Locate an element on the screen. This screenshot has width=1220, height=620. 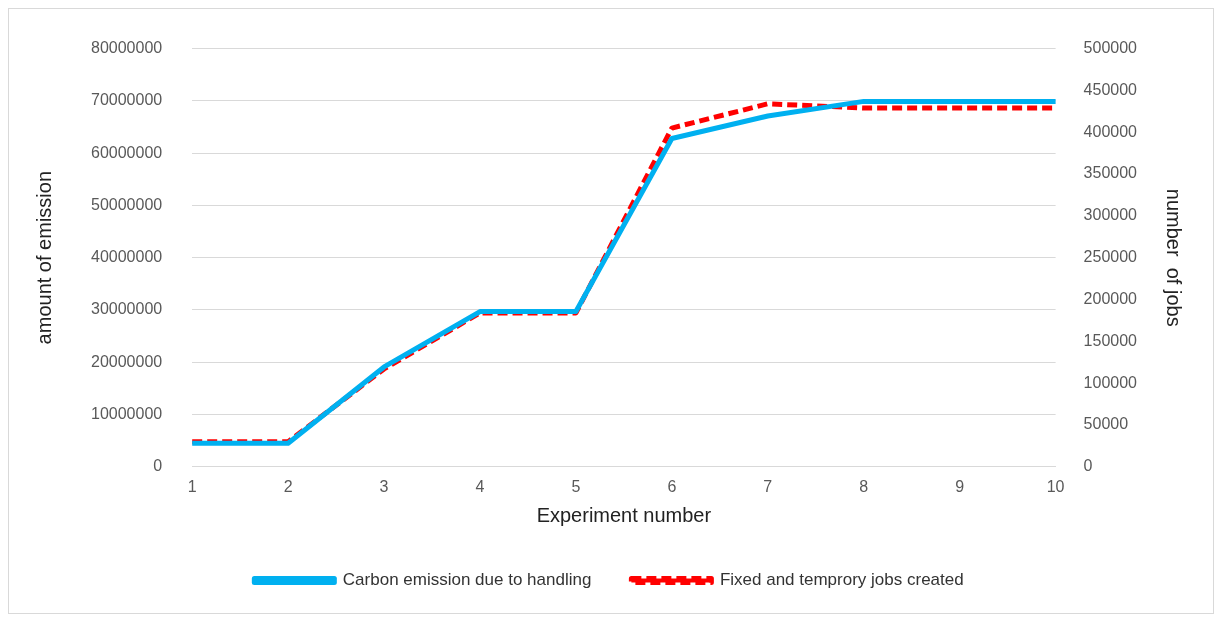
x-tick-label: 3 is located at coordinates (384, 486).